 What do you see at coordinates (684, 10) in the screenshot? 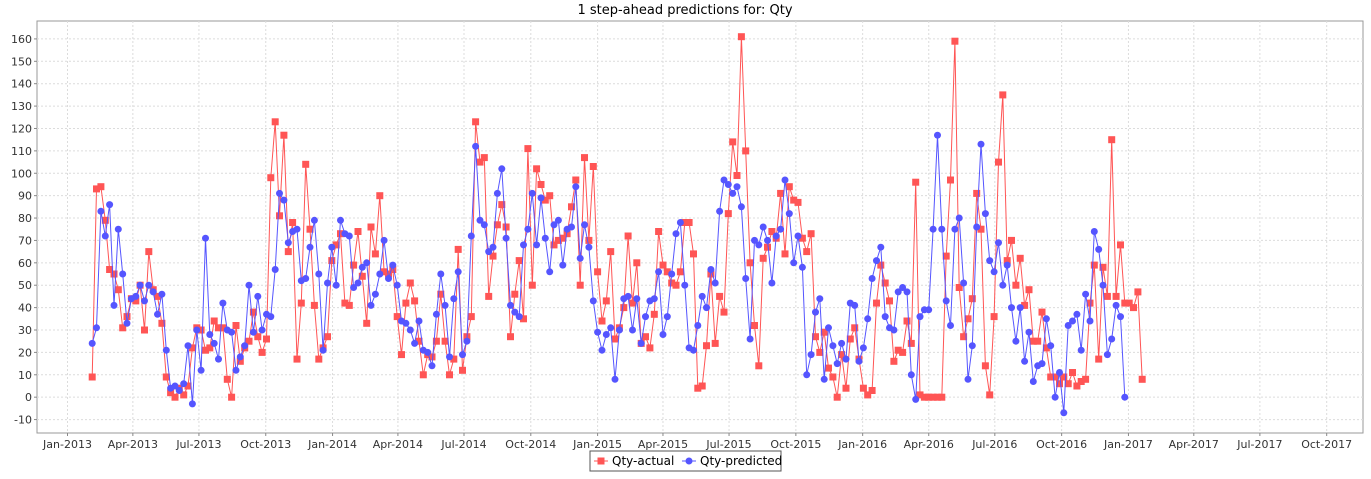
I see `chart-title: 1 step-ahead predictions for: Qty` at bounding box center [684, 10].